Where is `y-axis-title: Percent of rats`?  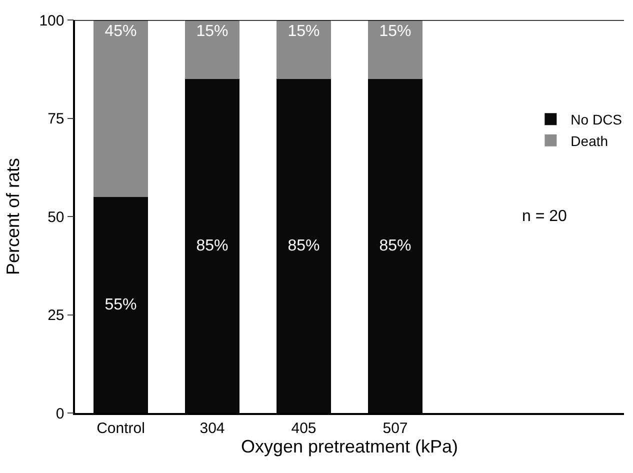 y-axis-title: Percent of rats is located at coordinates (12, 217).